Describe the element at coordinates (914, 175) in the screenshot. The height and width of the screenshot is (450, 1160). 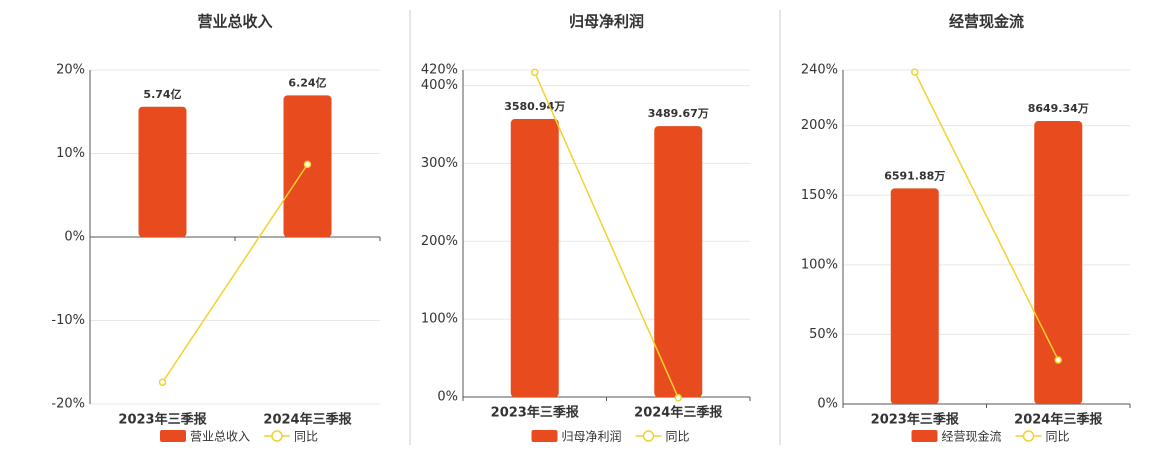
I see `value-label: 6591.88万` at that location.